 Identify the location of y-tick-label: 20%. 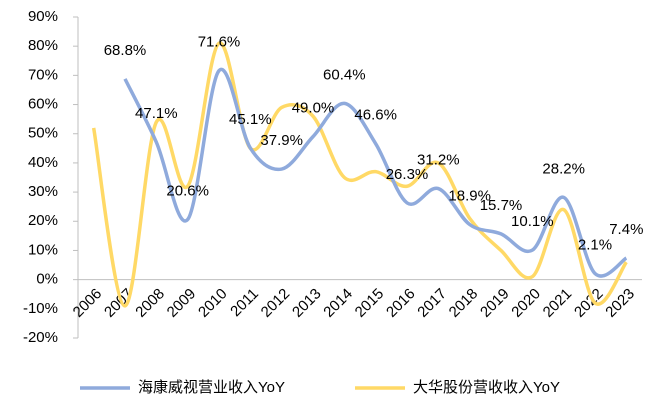
(43, 220).